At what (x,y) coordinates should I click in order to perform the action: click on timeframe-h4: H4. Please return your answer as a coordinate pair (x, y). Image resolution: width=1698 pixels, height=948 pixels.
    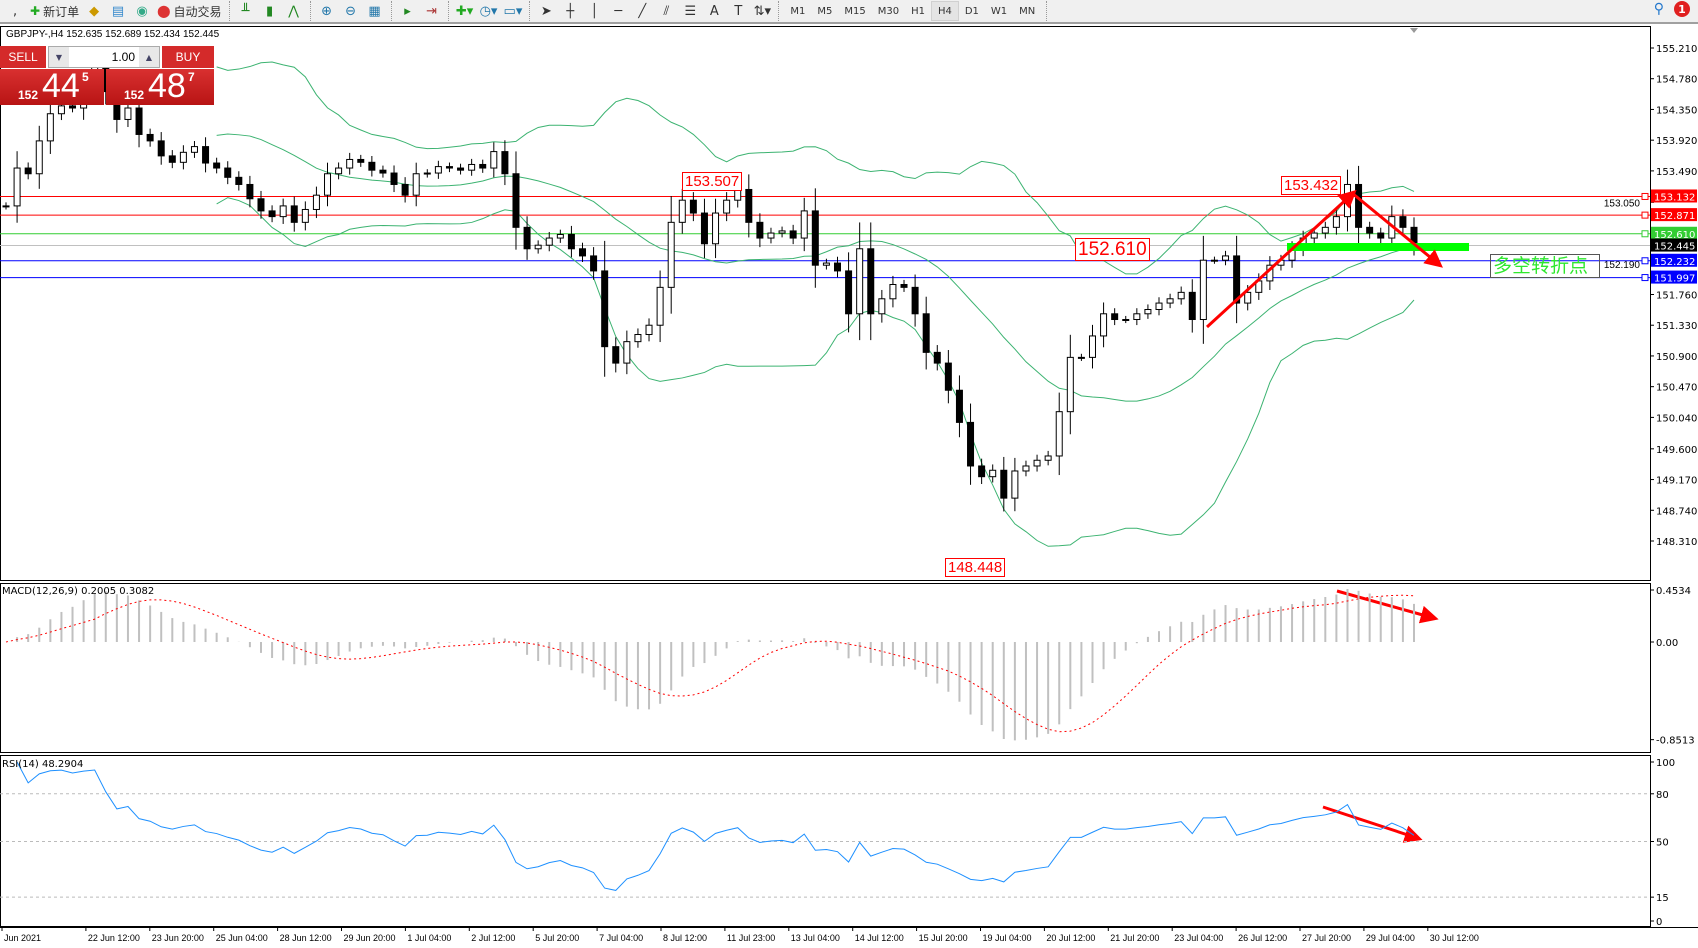
    Looking at the image, I should click on (944, 11).